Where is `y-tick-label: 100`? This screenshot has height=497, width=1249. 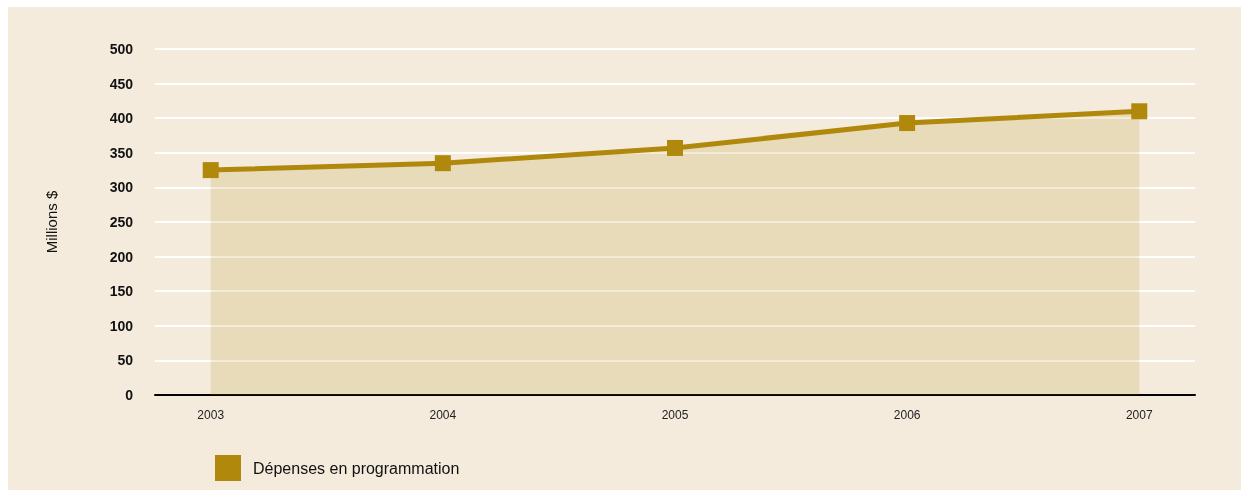
y-tick-label: 100 is located at coordinates (121, 325).